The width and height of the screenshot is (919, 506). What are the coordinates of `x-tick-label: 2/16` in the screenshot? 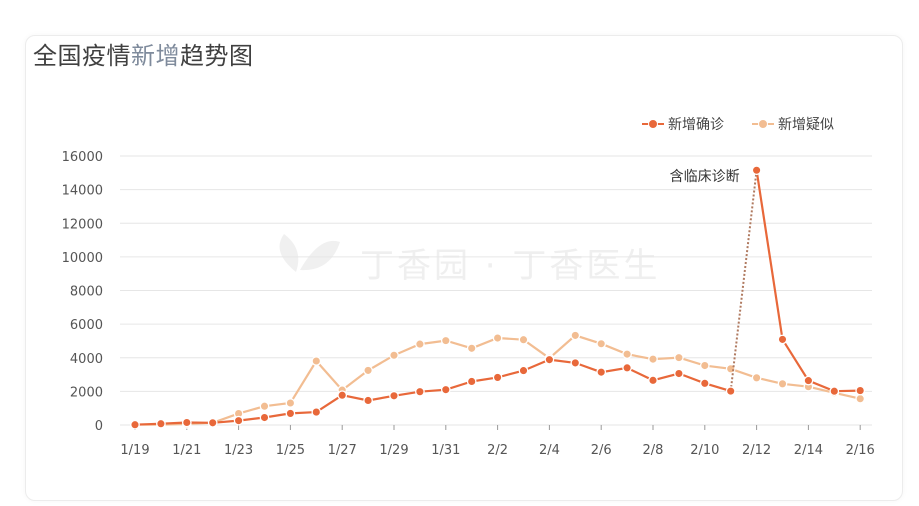 It's located at (860, 450).